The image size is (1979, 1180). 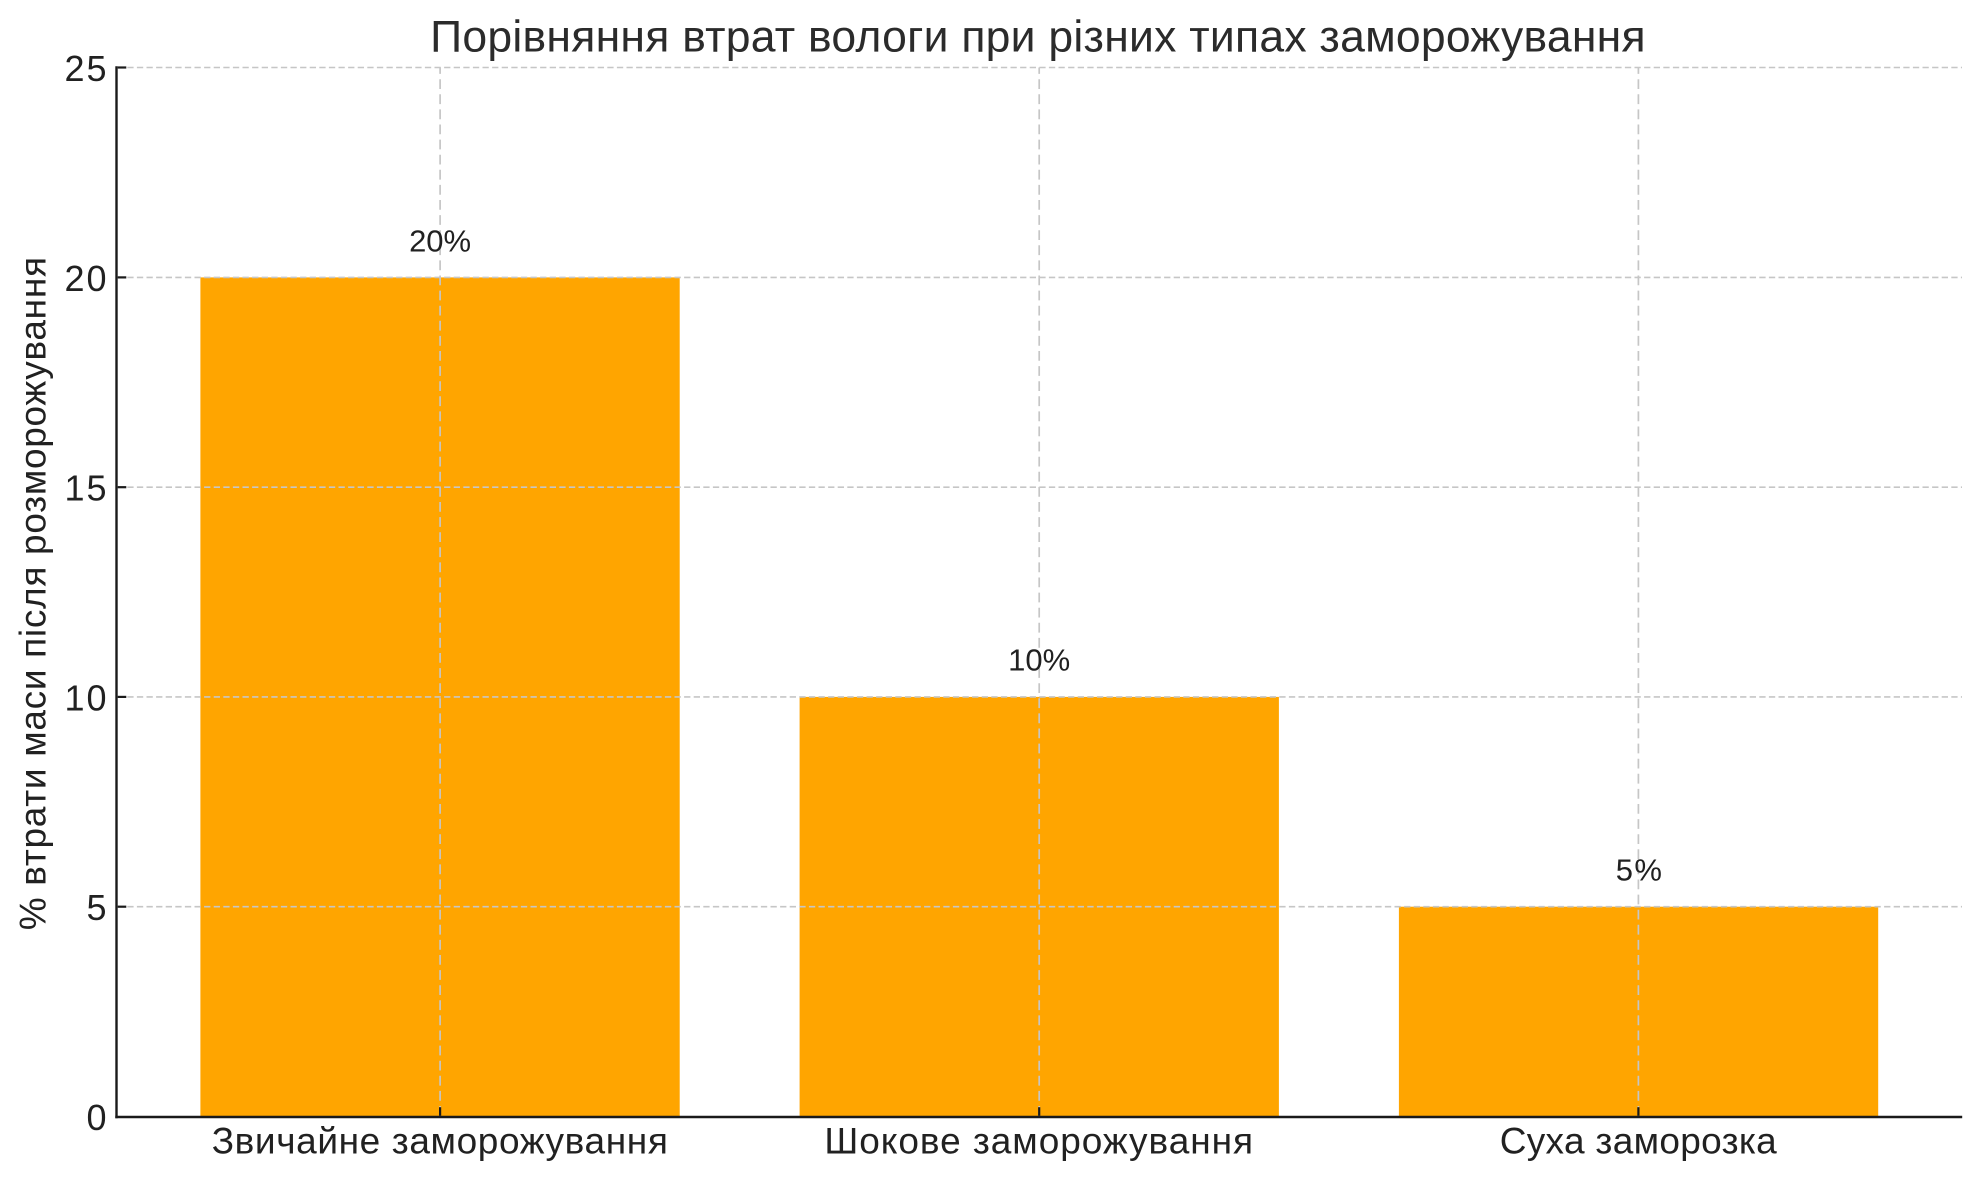 I want to click on svg-text: Звичайне заморожування, so click(x=440, y=1140).